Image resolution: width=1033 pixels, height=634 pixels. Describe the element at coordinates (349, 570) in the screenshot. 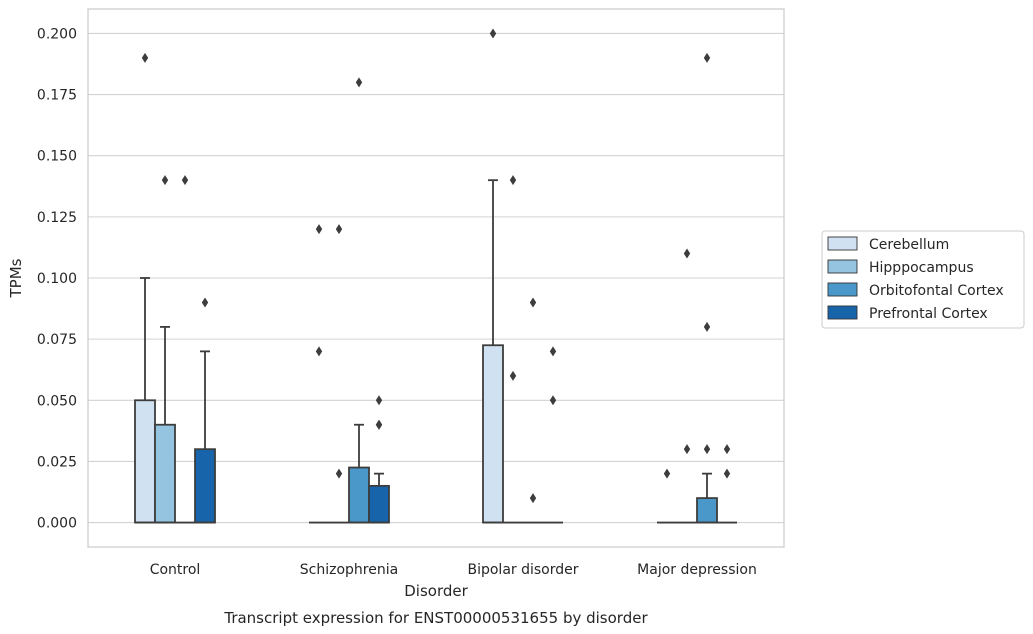

I see `x-tick-label: Schizophrenia` at that location.